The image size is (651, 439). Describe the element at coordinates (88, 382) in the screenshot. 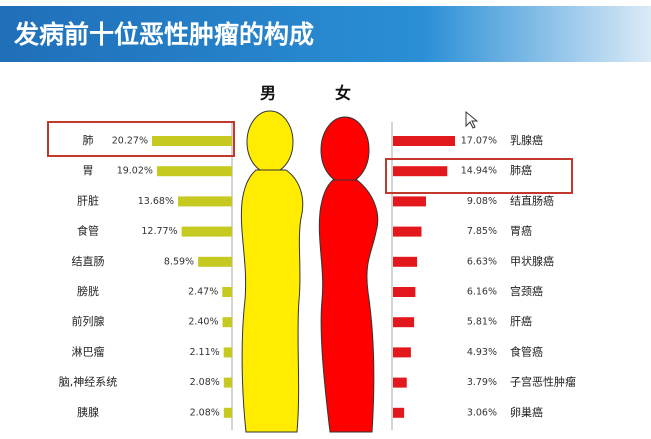

I see `category-label: 脑,神经系统` at that location.